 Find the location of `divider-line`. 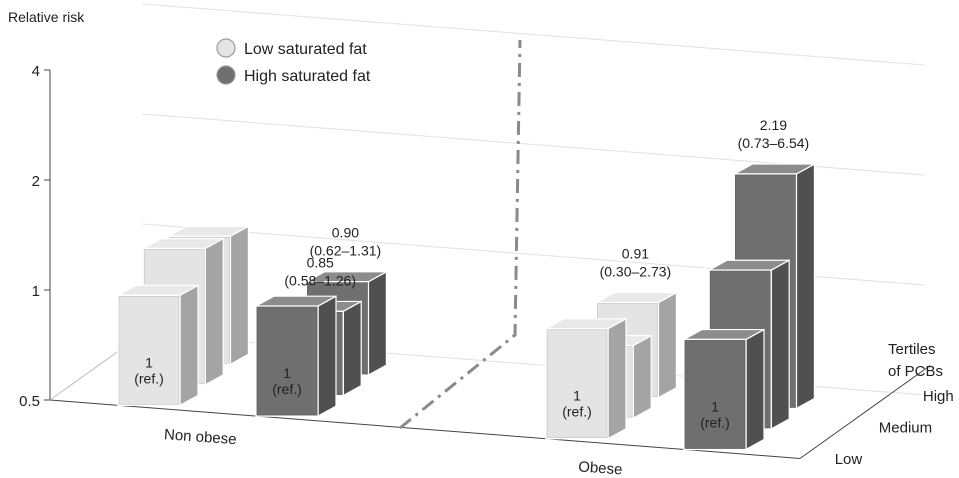

divider-line is located at coordinates (460, 234).